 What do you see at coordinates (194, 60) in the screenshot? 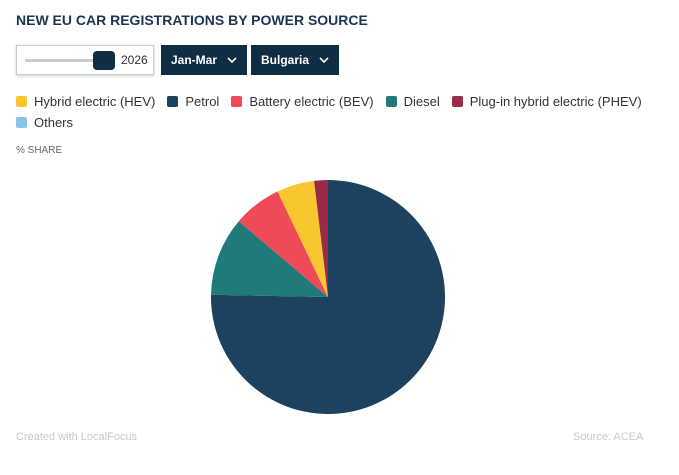
I see `period-label: Jan-Mar` at bounding box center [194, 60].